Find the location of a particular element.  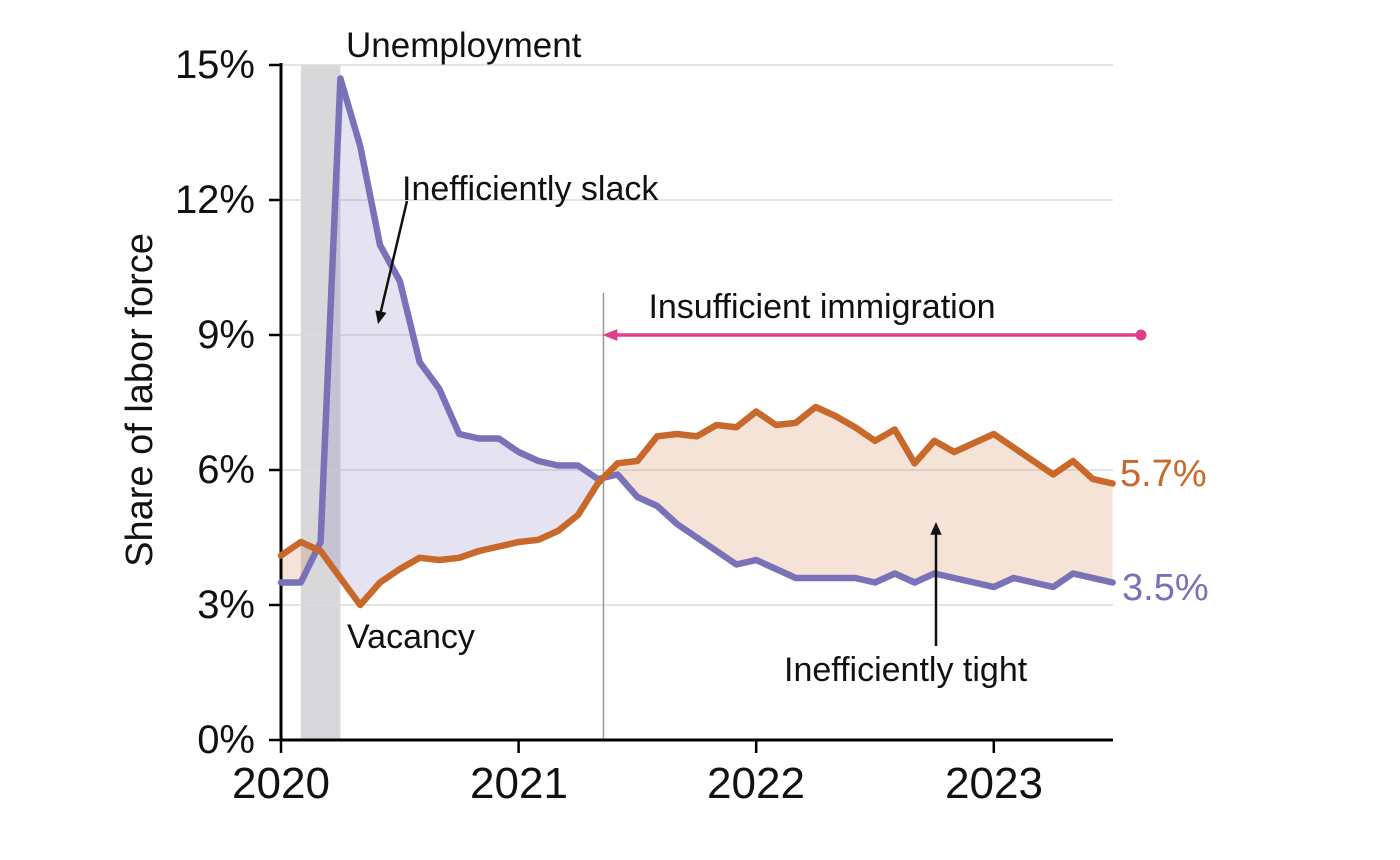

unemployment-series-label: Unemployment is located at coordinates (464, 45).